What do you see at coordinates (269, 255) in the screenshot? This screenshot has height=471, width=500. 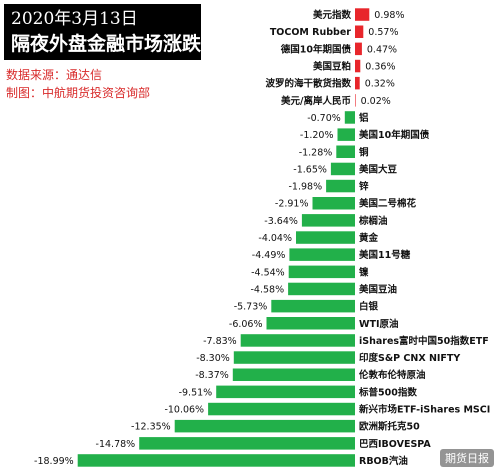 I see `value-label-14: -4.49%` at bounding box center [269, 255].